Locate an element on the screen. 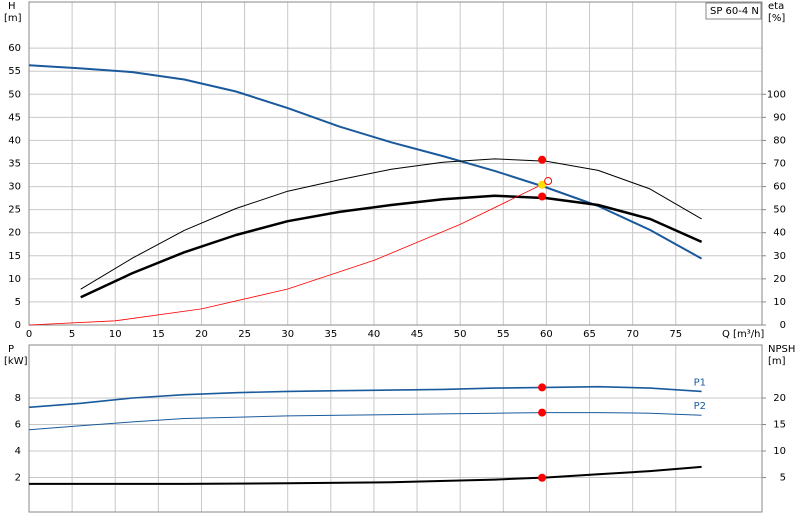 The width and height of the screenshot is (800, 520). y2-unit: [m] is located at coordinates (777, 361).